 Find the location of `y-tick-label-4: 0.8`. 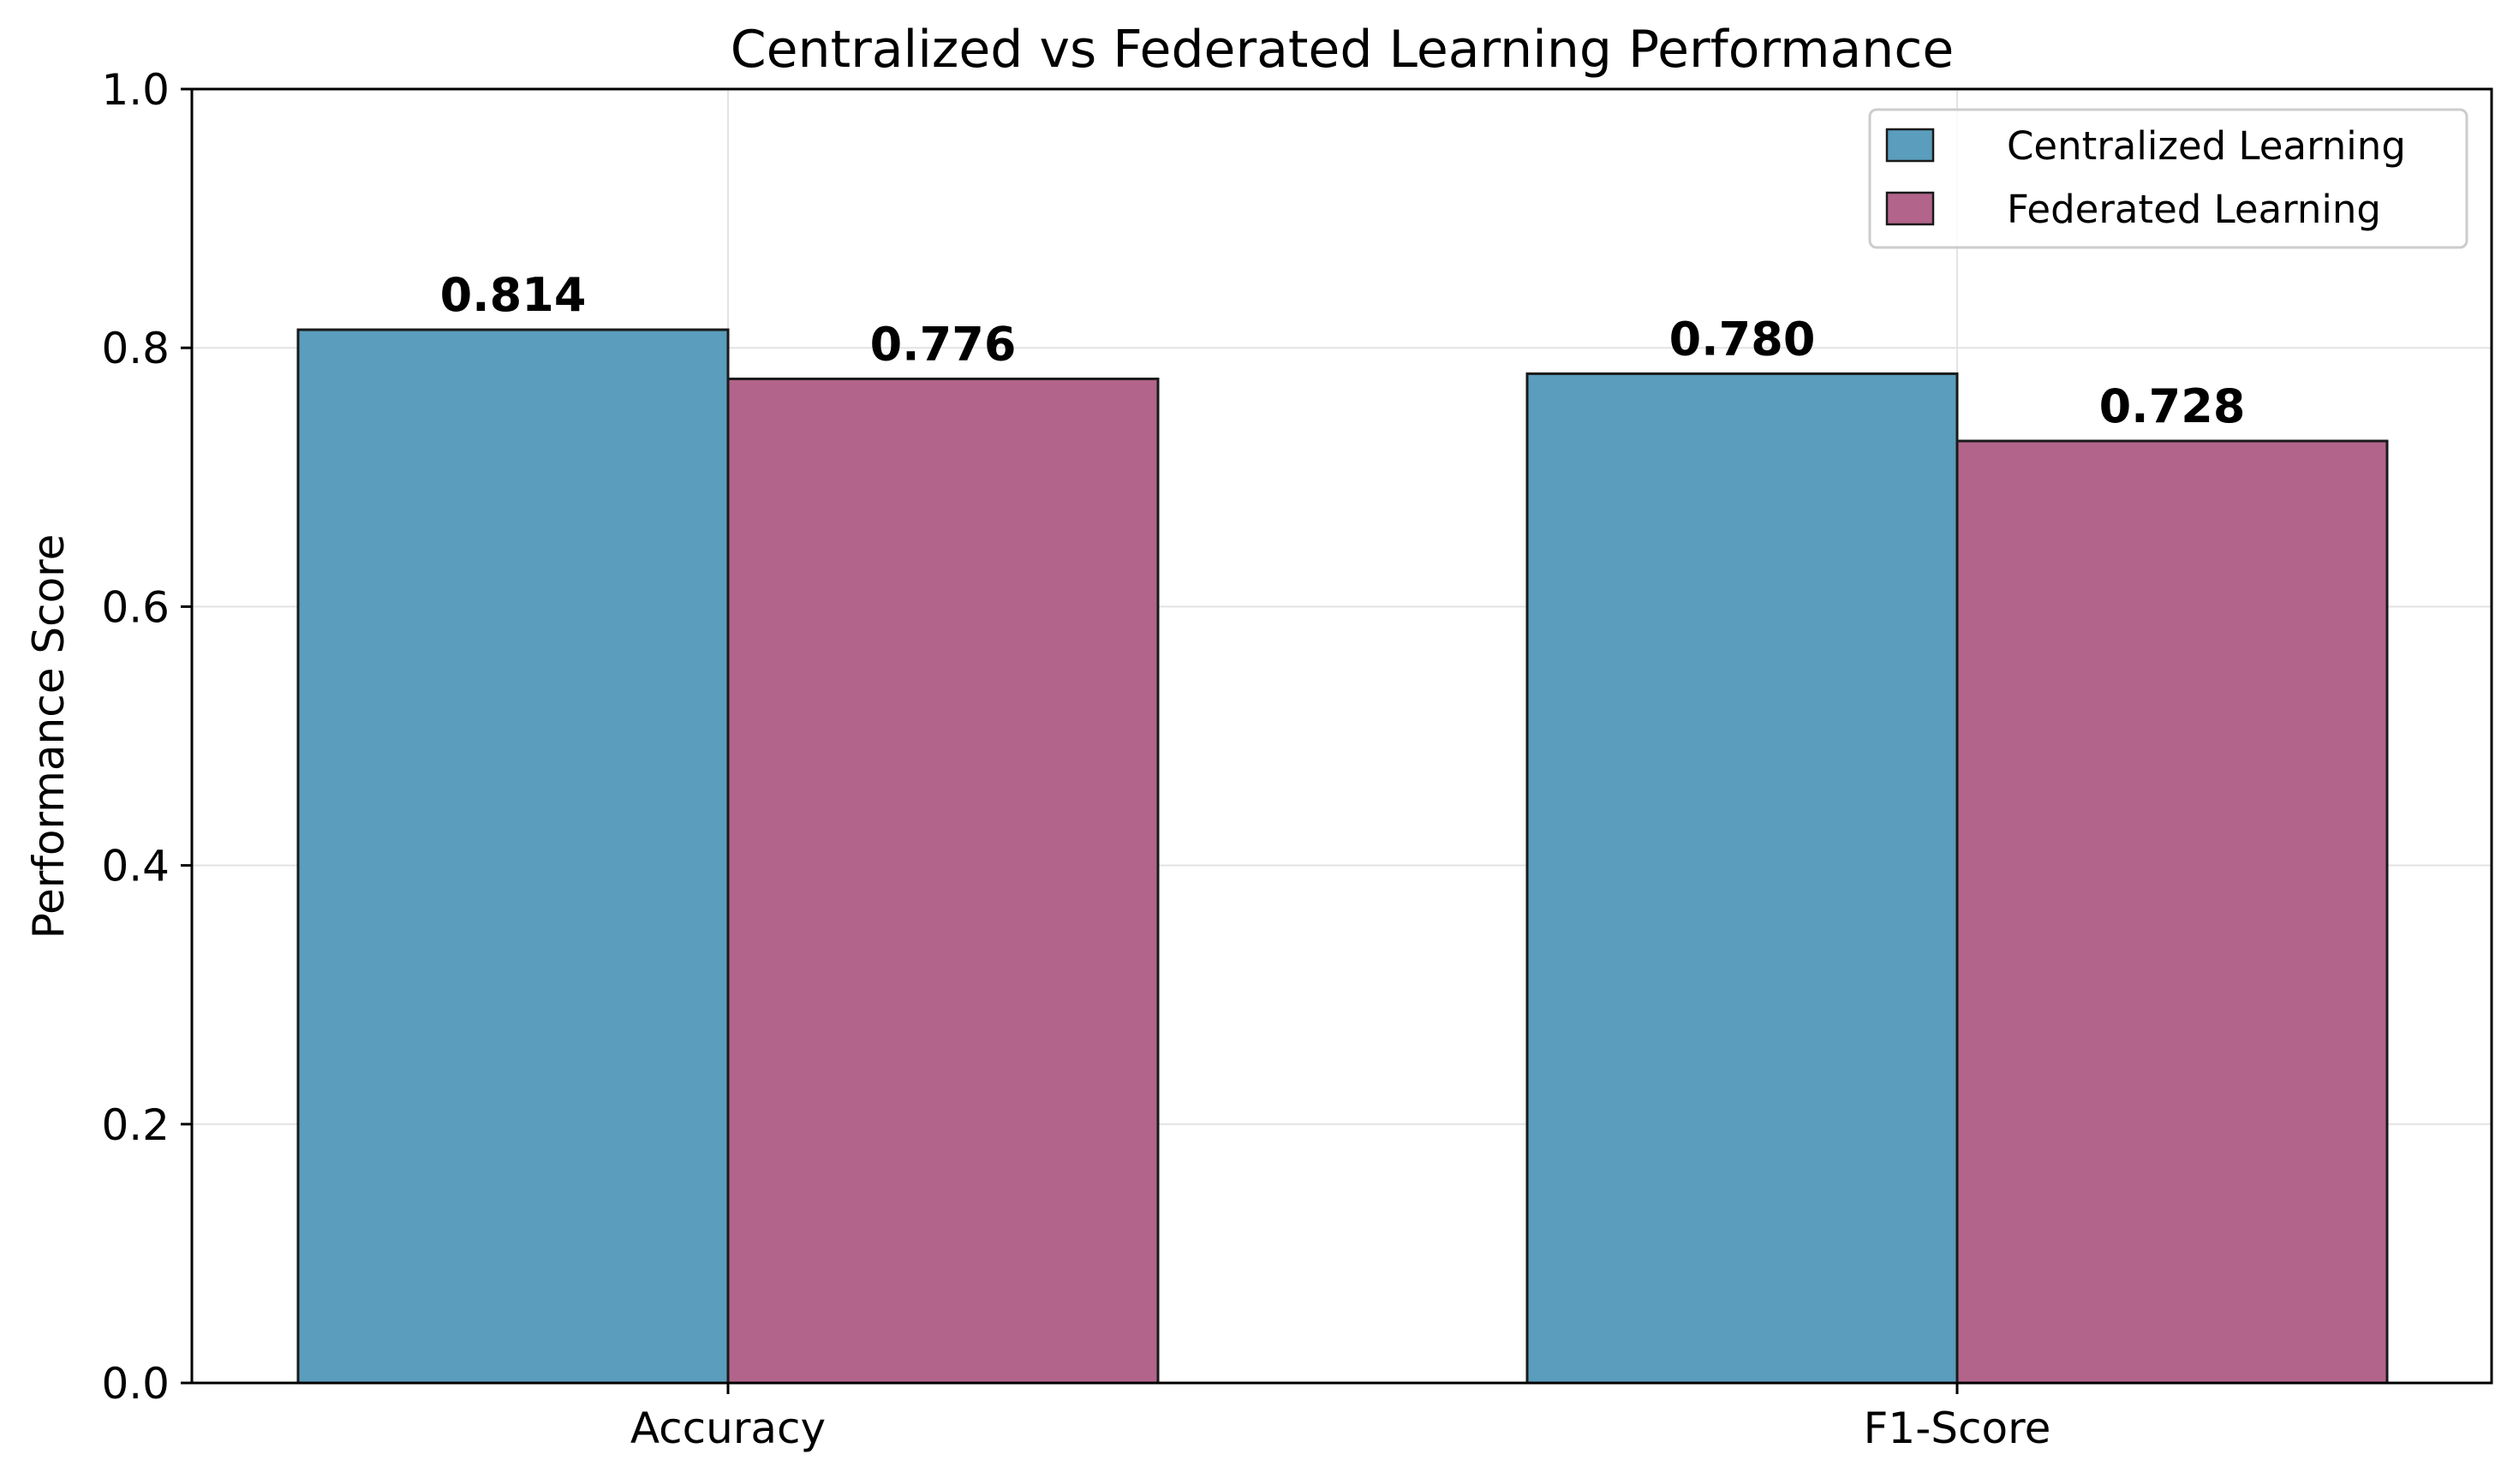

y-tick-label-4: 0.8 is located at coordinates (135, 349).